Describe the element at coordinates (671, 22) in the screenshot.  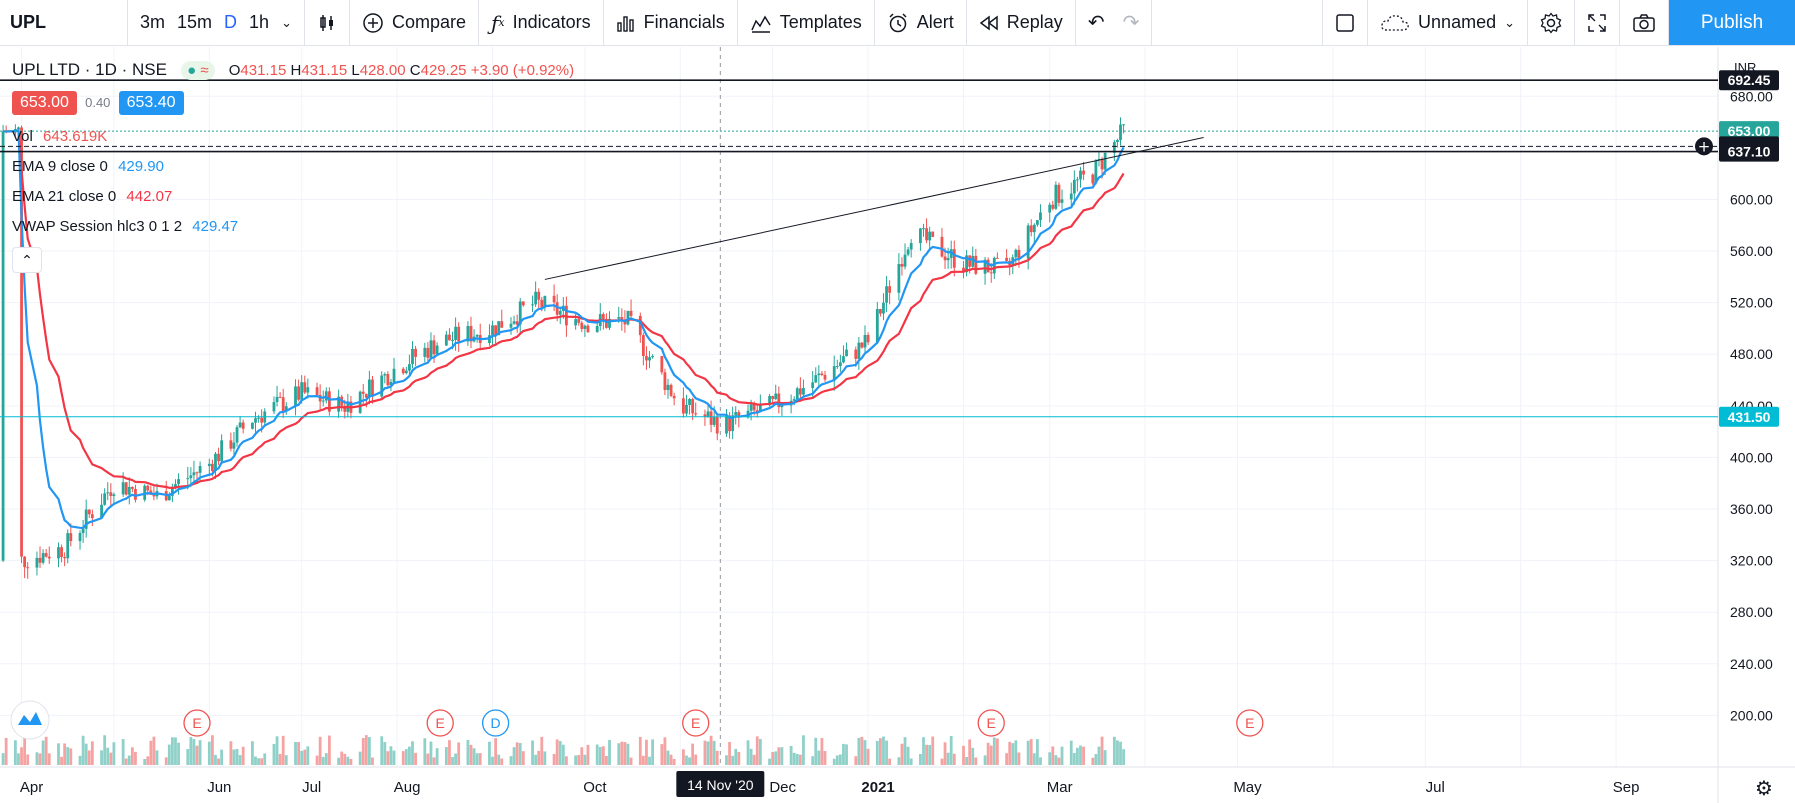
I see `financials-button: Financials` at that location.